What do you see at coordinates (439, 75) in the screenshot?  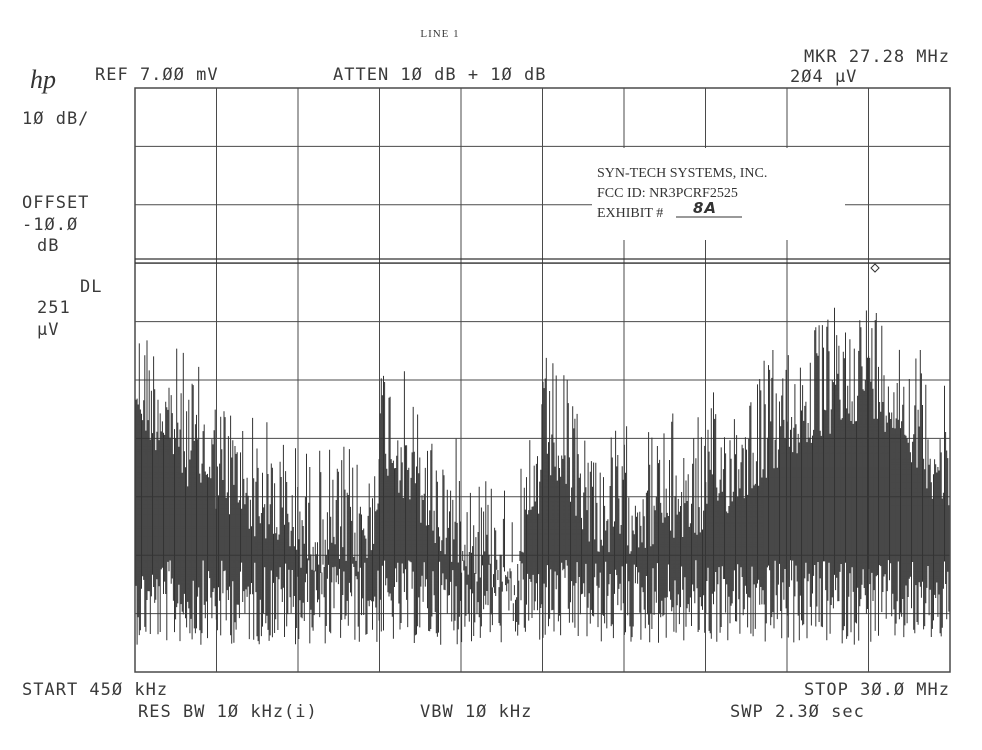 I see `attenuation: ATTEN 1Ø dB + 1Ø dB` at bounding box center [439, 75].